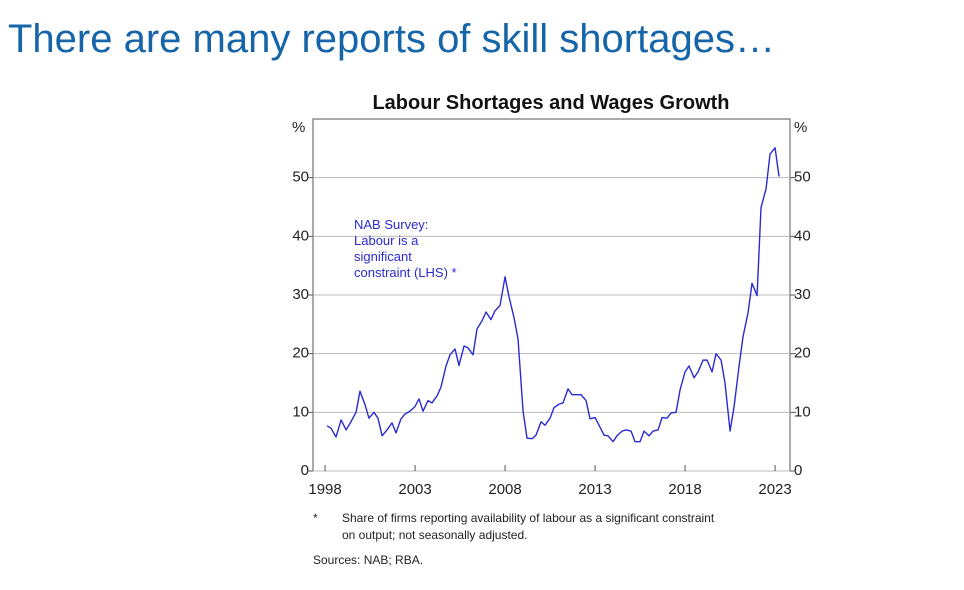 The width and height of the screenshot is (964, 590). I want to click on footnote-line: on output; not seasonally adjusted., so click(434, 535).